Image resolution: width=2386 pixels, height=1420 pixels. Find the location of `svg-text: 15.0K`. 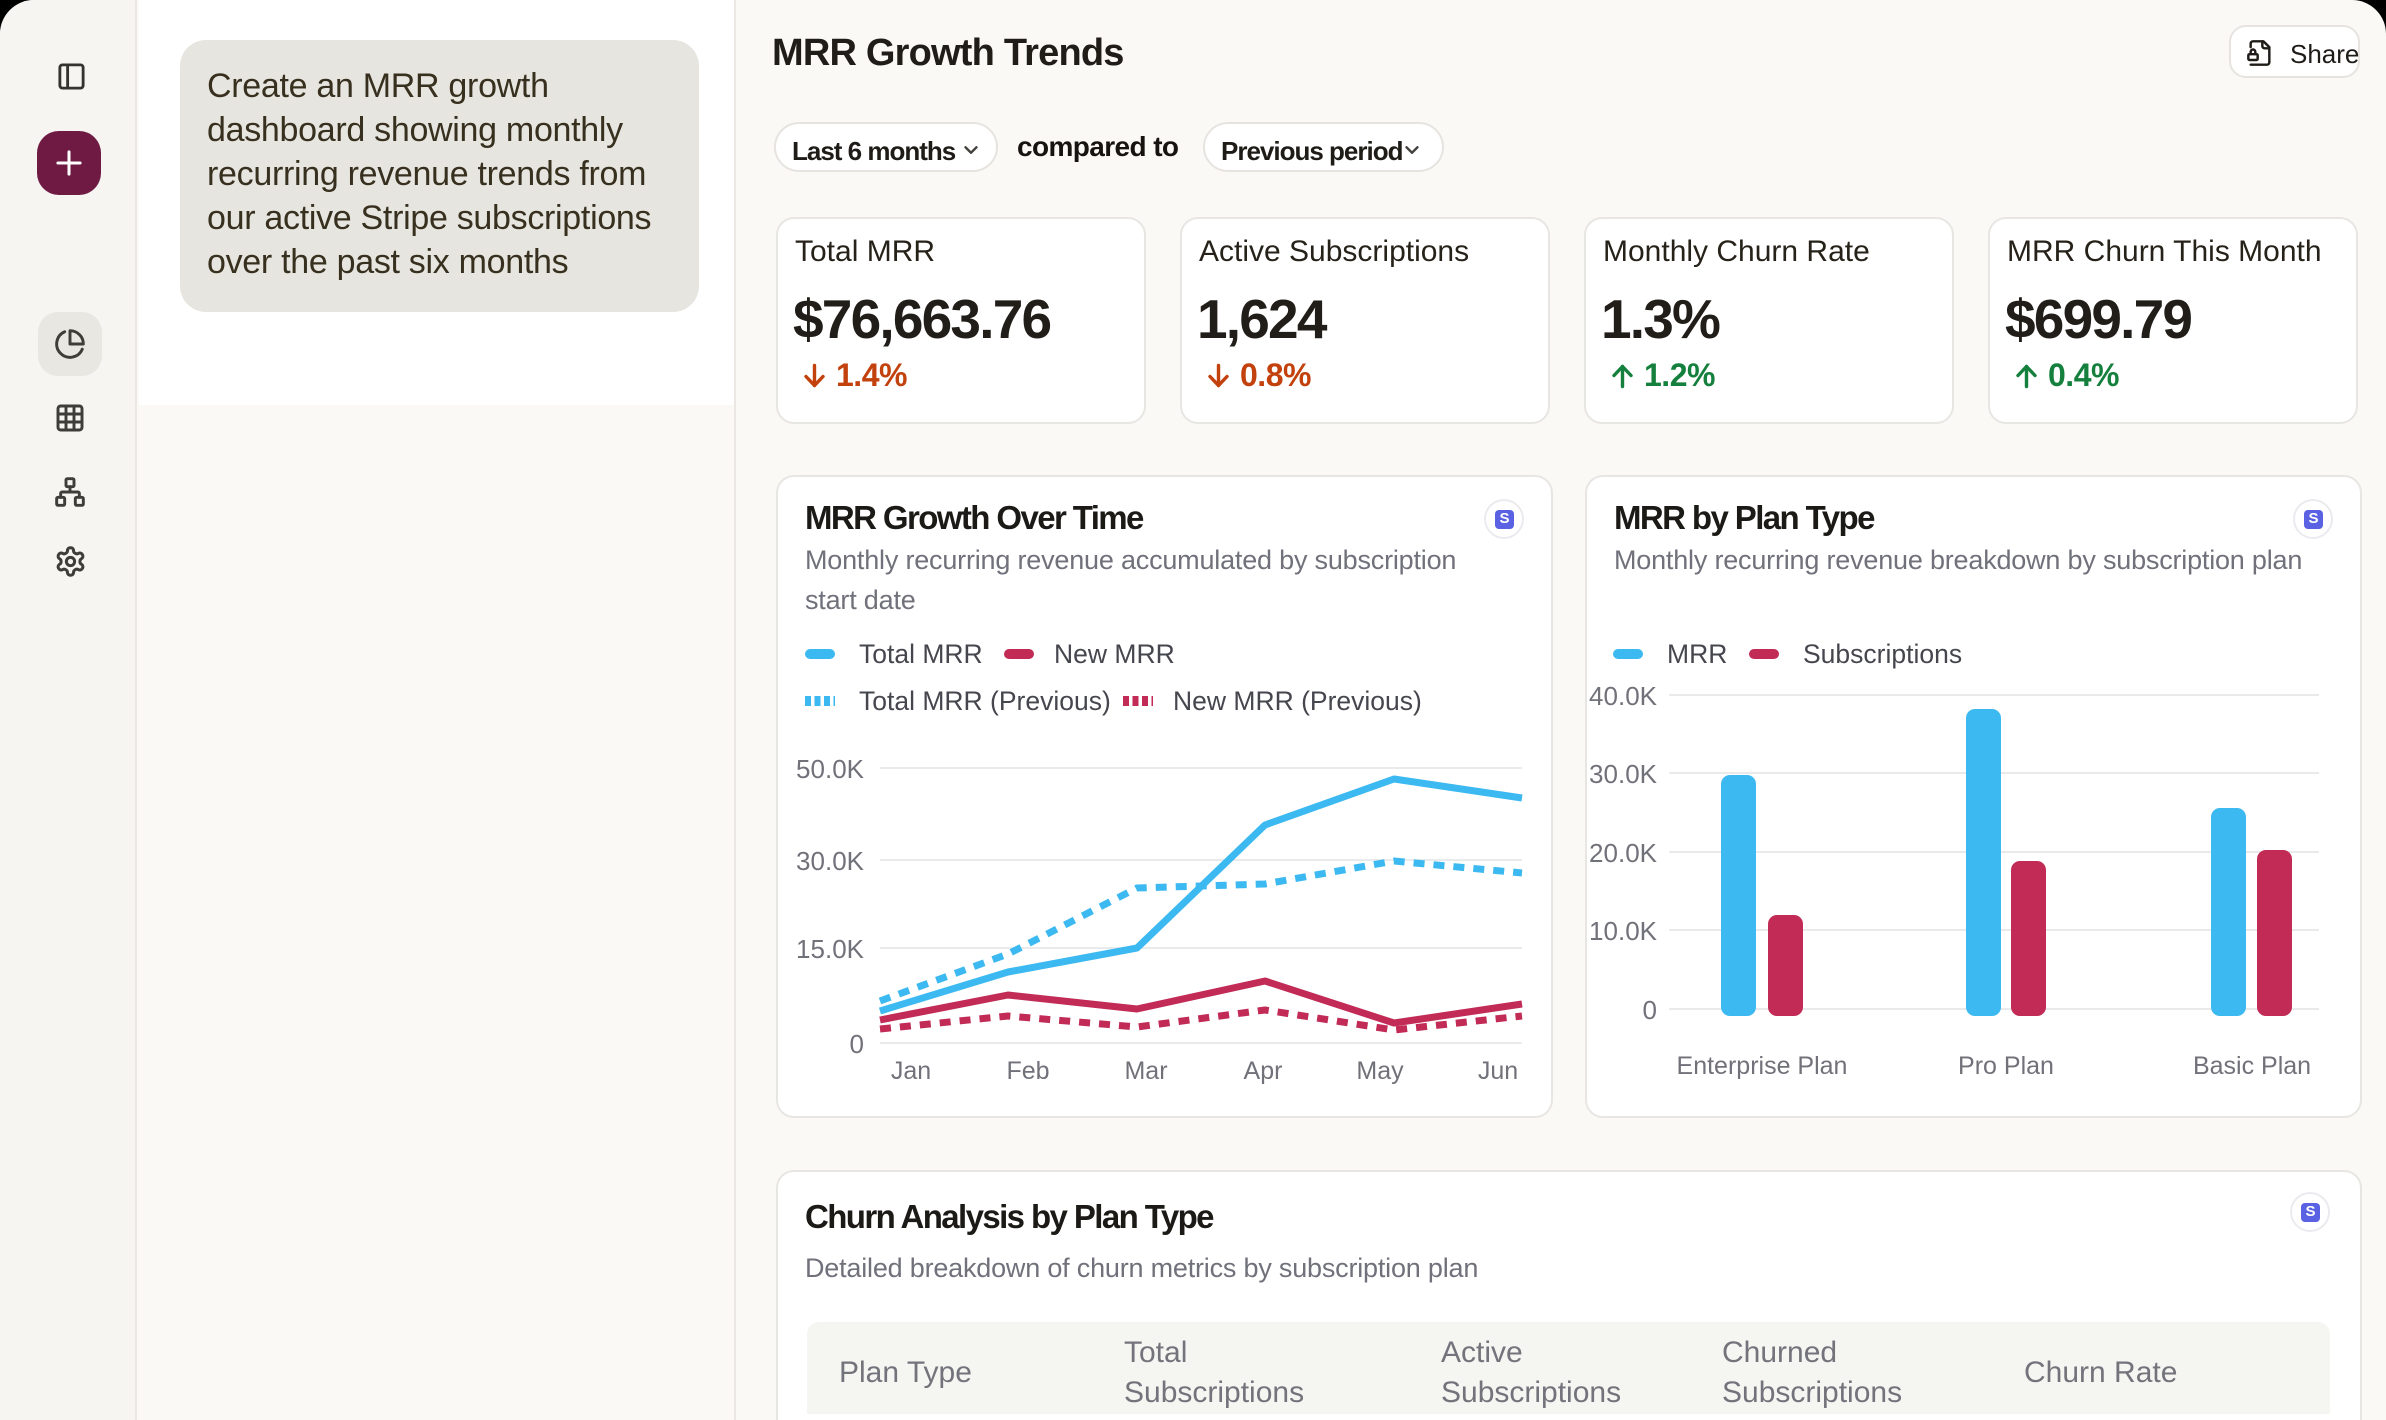

svg-text: 15.0K is located at coordinates (830, 949).